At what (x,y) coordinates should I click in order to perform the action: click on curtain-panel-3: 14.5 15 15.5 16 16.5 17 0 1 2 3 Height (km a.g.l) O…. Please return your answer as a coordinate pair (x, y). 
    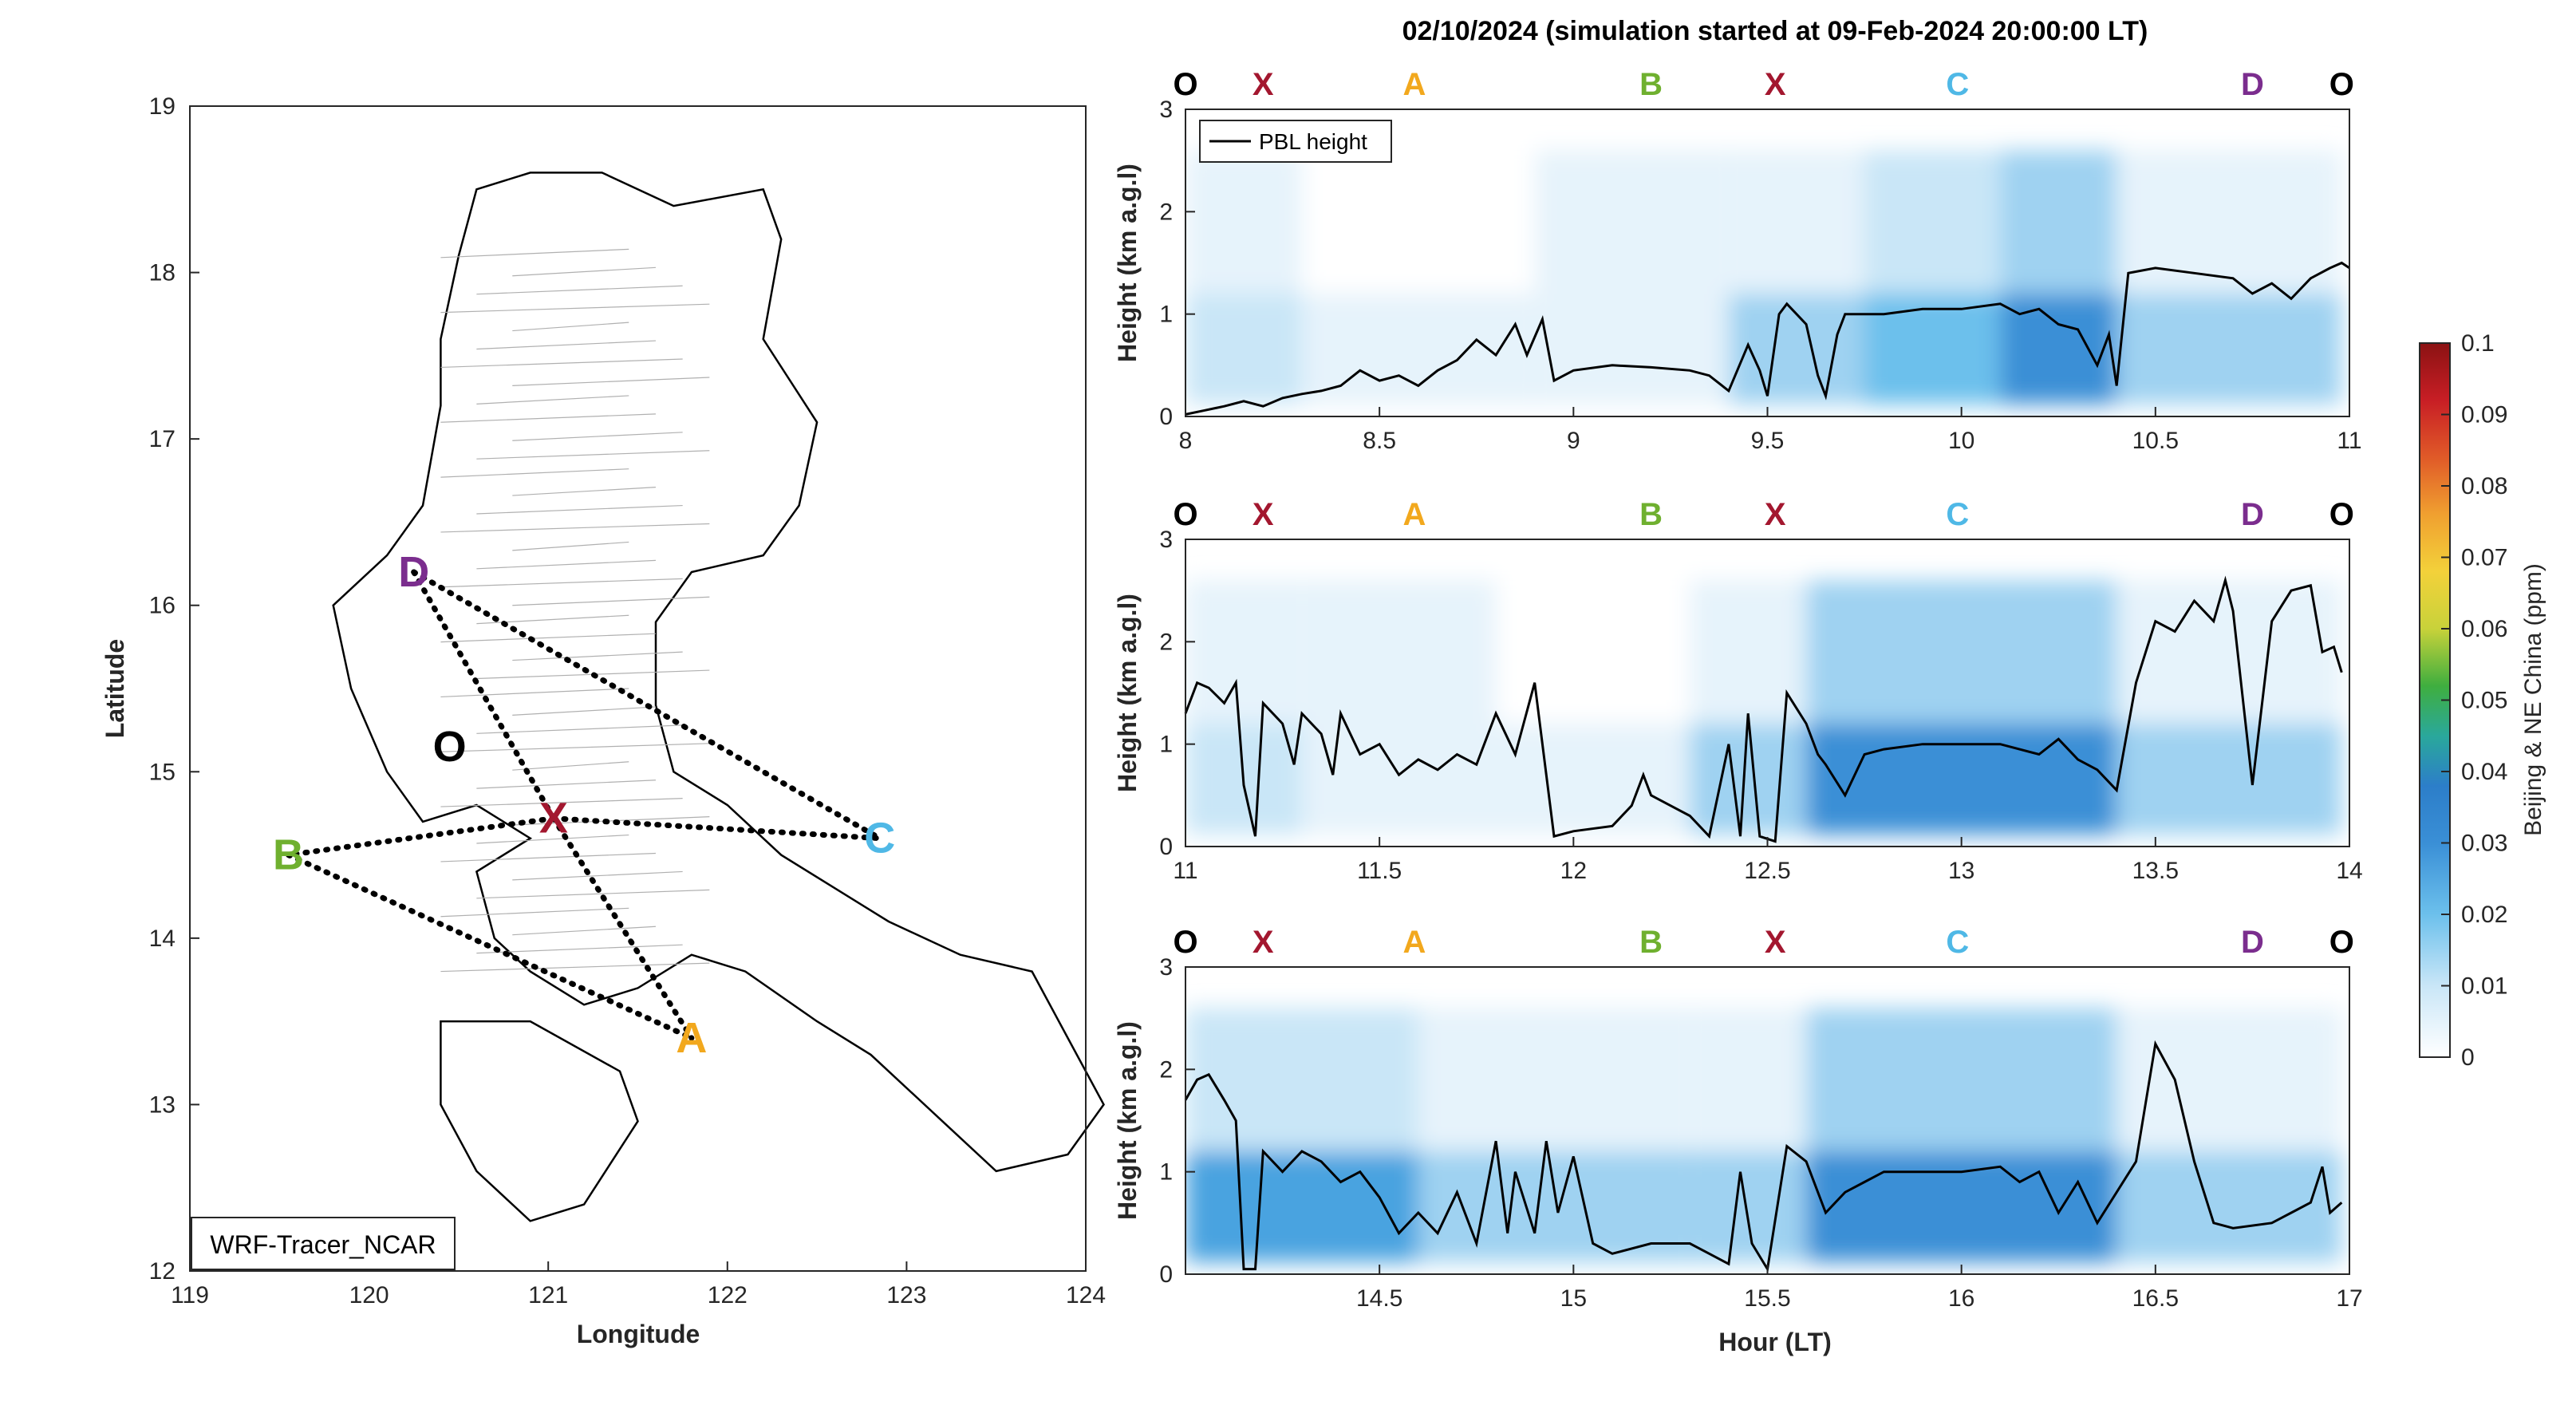
    Looking at the image, I should click on (1738, 1118).